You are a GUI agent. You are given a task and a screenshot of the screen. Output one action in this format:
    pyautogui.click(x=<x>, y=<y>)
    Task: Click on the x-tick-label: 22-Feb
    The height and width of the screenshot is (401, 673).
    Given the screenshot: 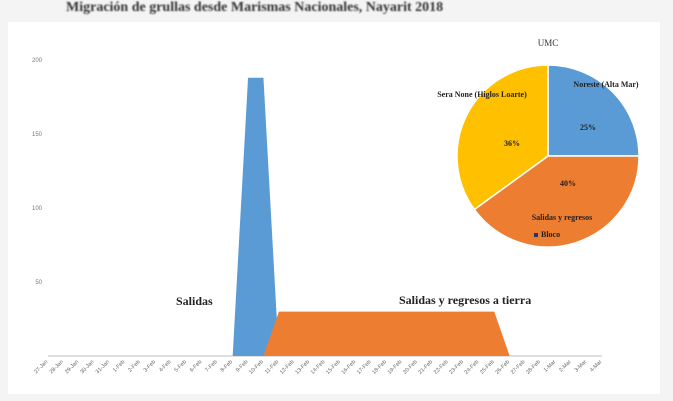 What is the action you would take?
    pyautogui.click(x=441, y=367)
    